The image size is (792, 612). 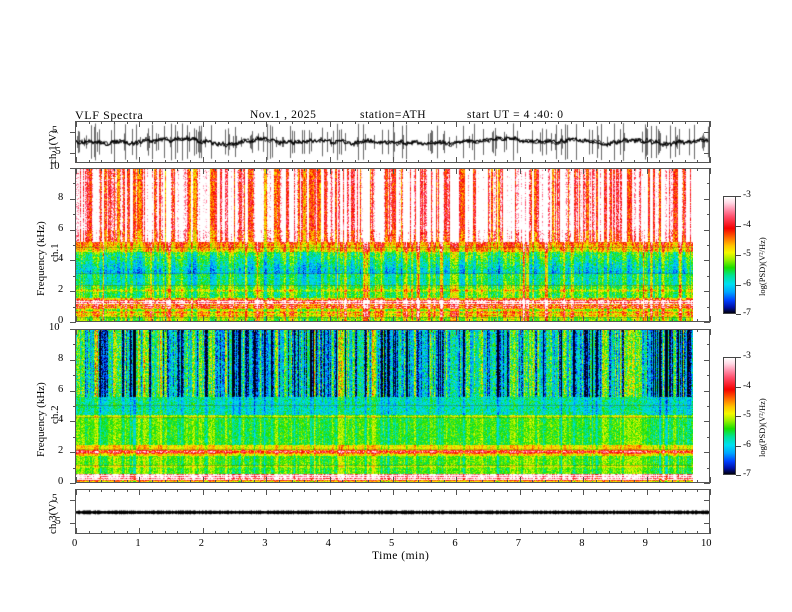 What do you see at coordinates (747, 313) in the screenshot?
I see `colorbar-label--7: -7` at bounding box center [747, 313].